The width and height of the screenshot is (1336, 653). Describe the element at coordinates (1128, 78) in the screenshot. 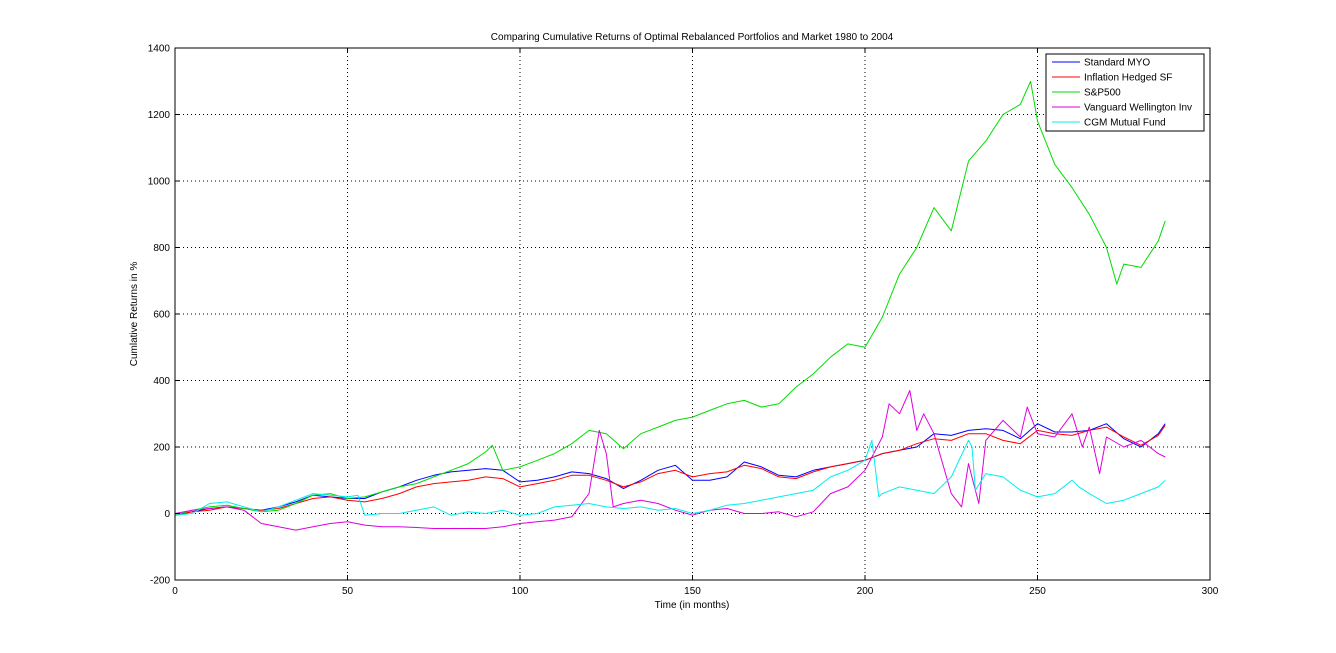

I see `legend-label-inflation-hedged-sf: Inflation Hedged SF` at that location.